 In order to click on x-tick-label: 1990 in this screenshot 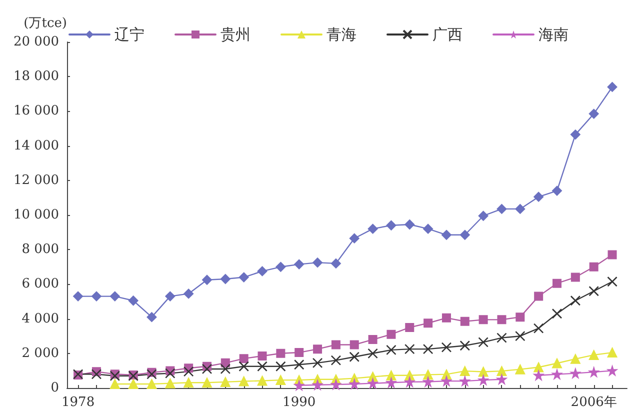, I will do `click(299, 402)`.